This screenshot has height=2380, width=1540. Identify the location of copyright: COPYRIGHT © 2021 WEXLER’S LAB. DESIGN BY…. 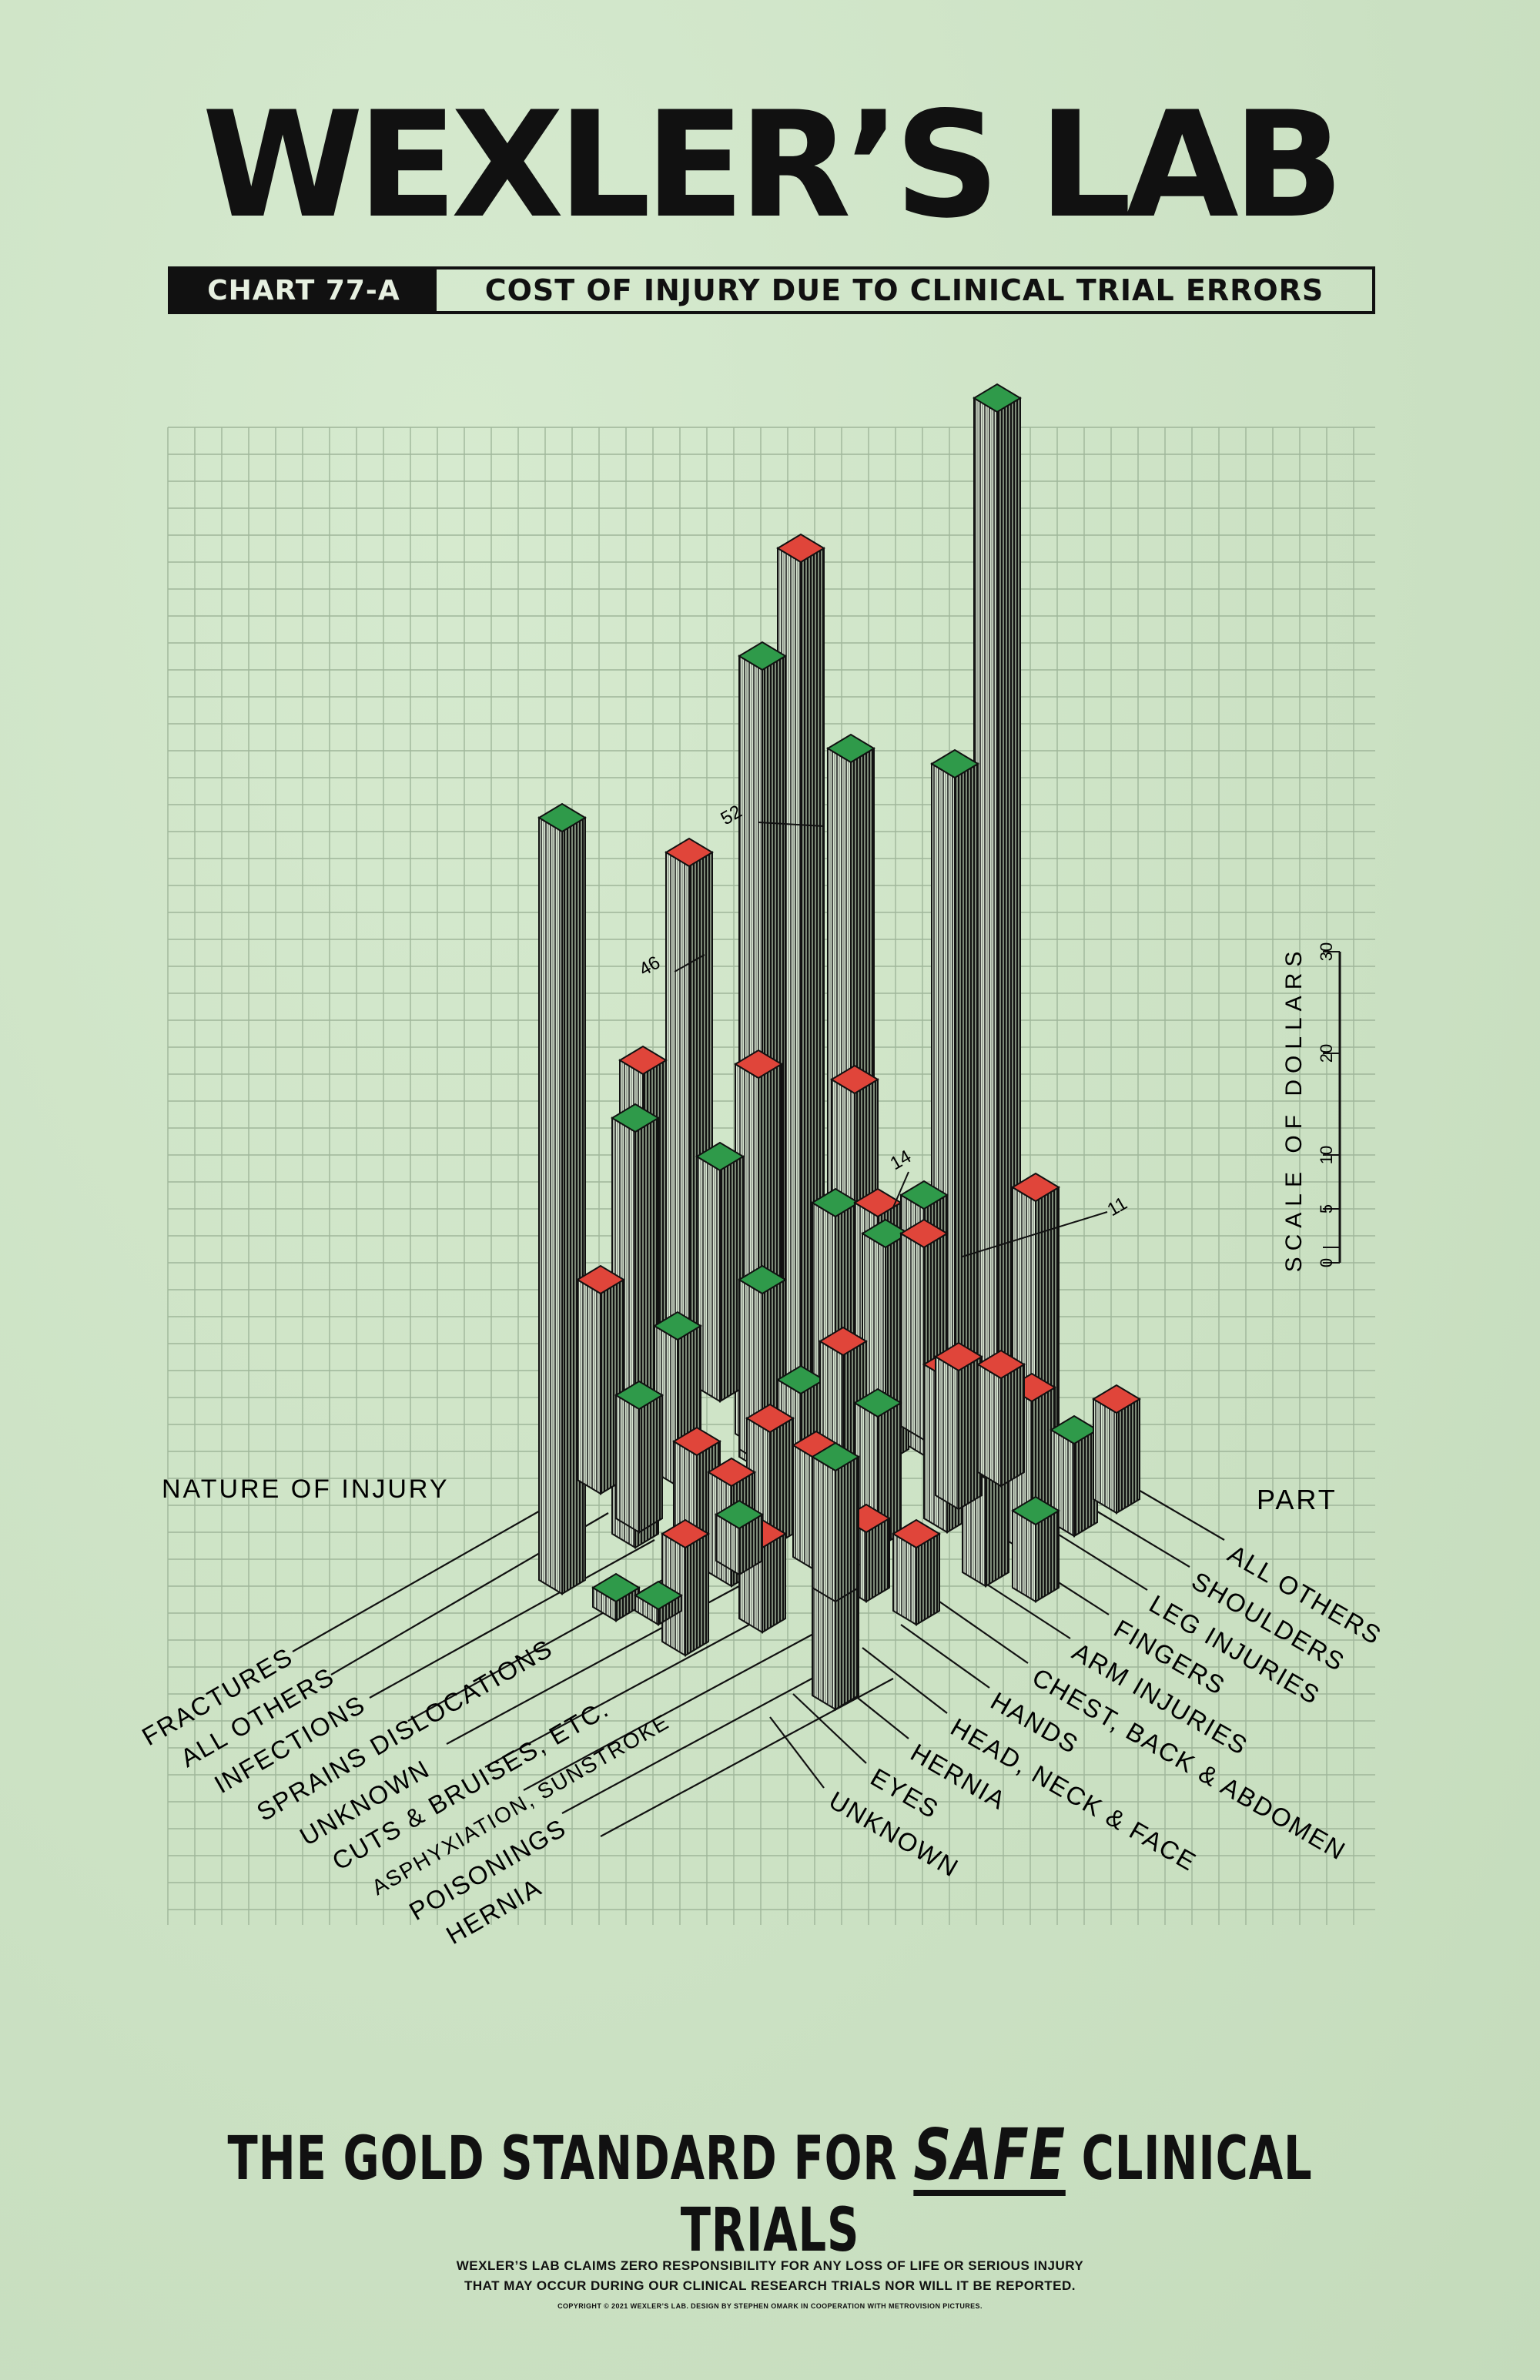
(770, 2306).